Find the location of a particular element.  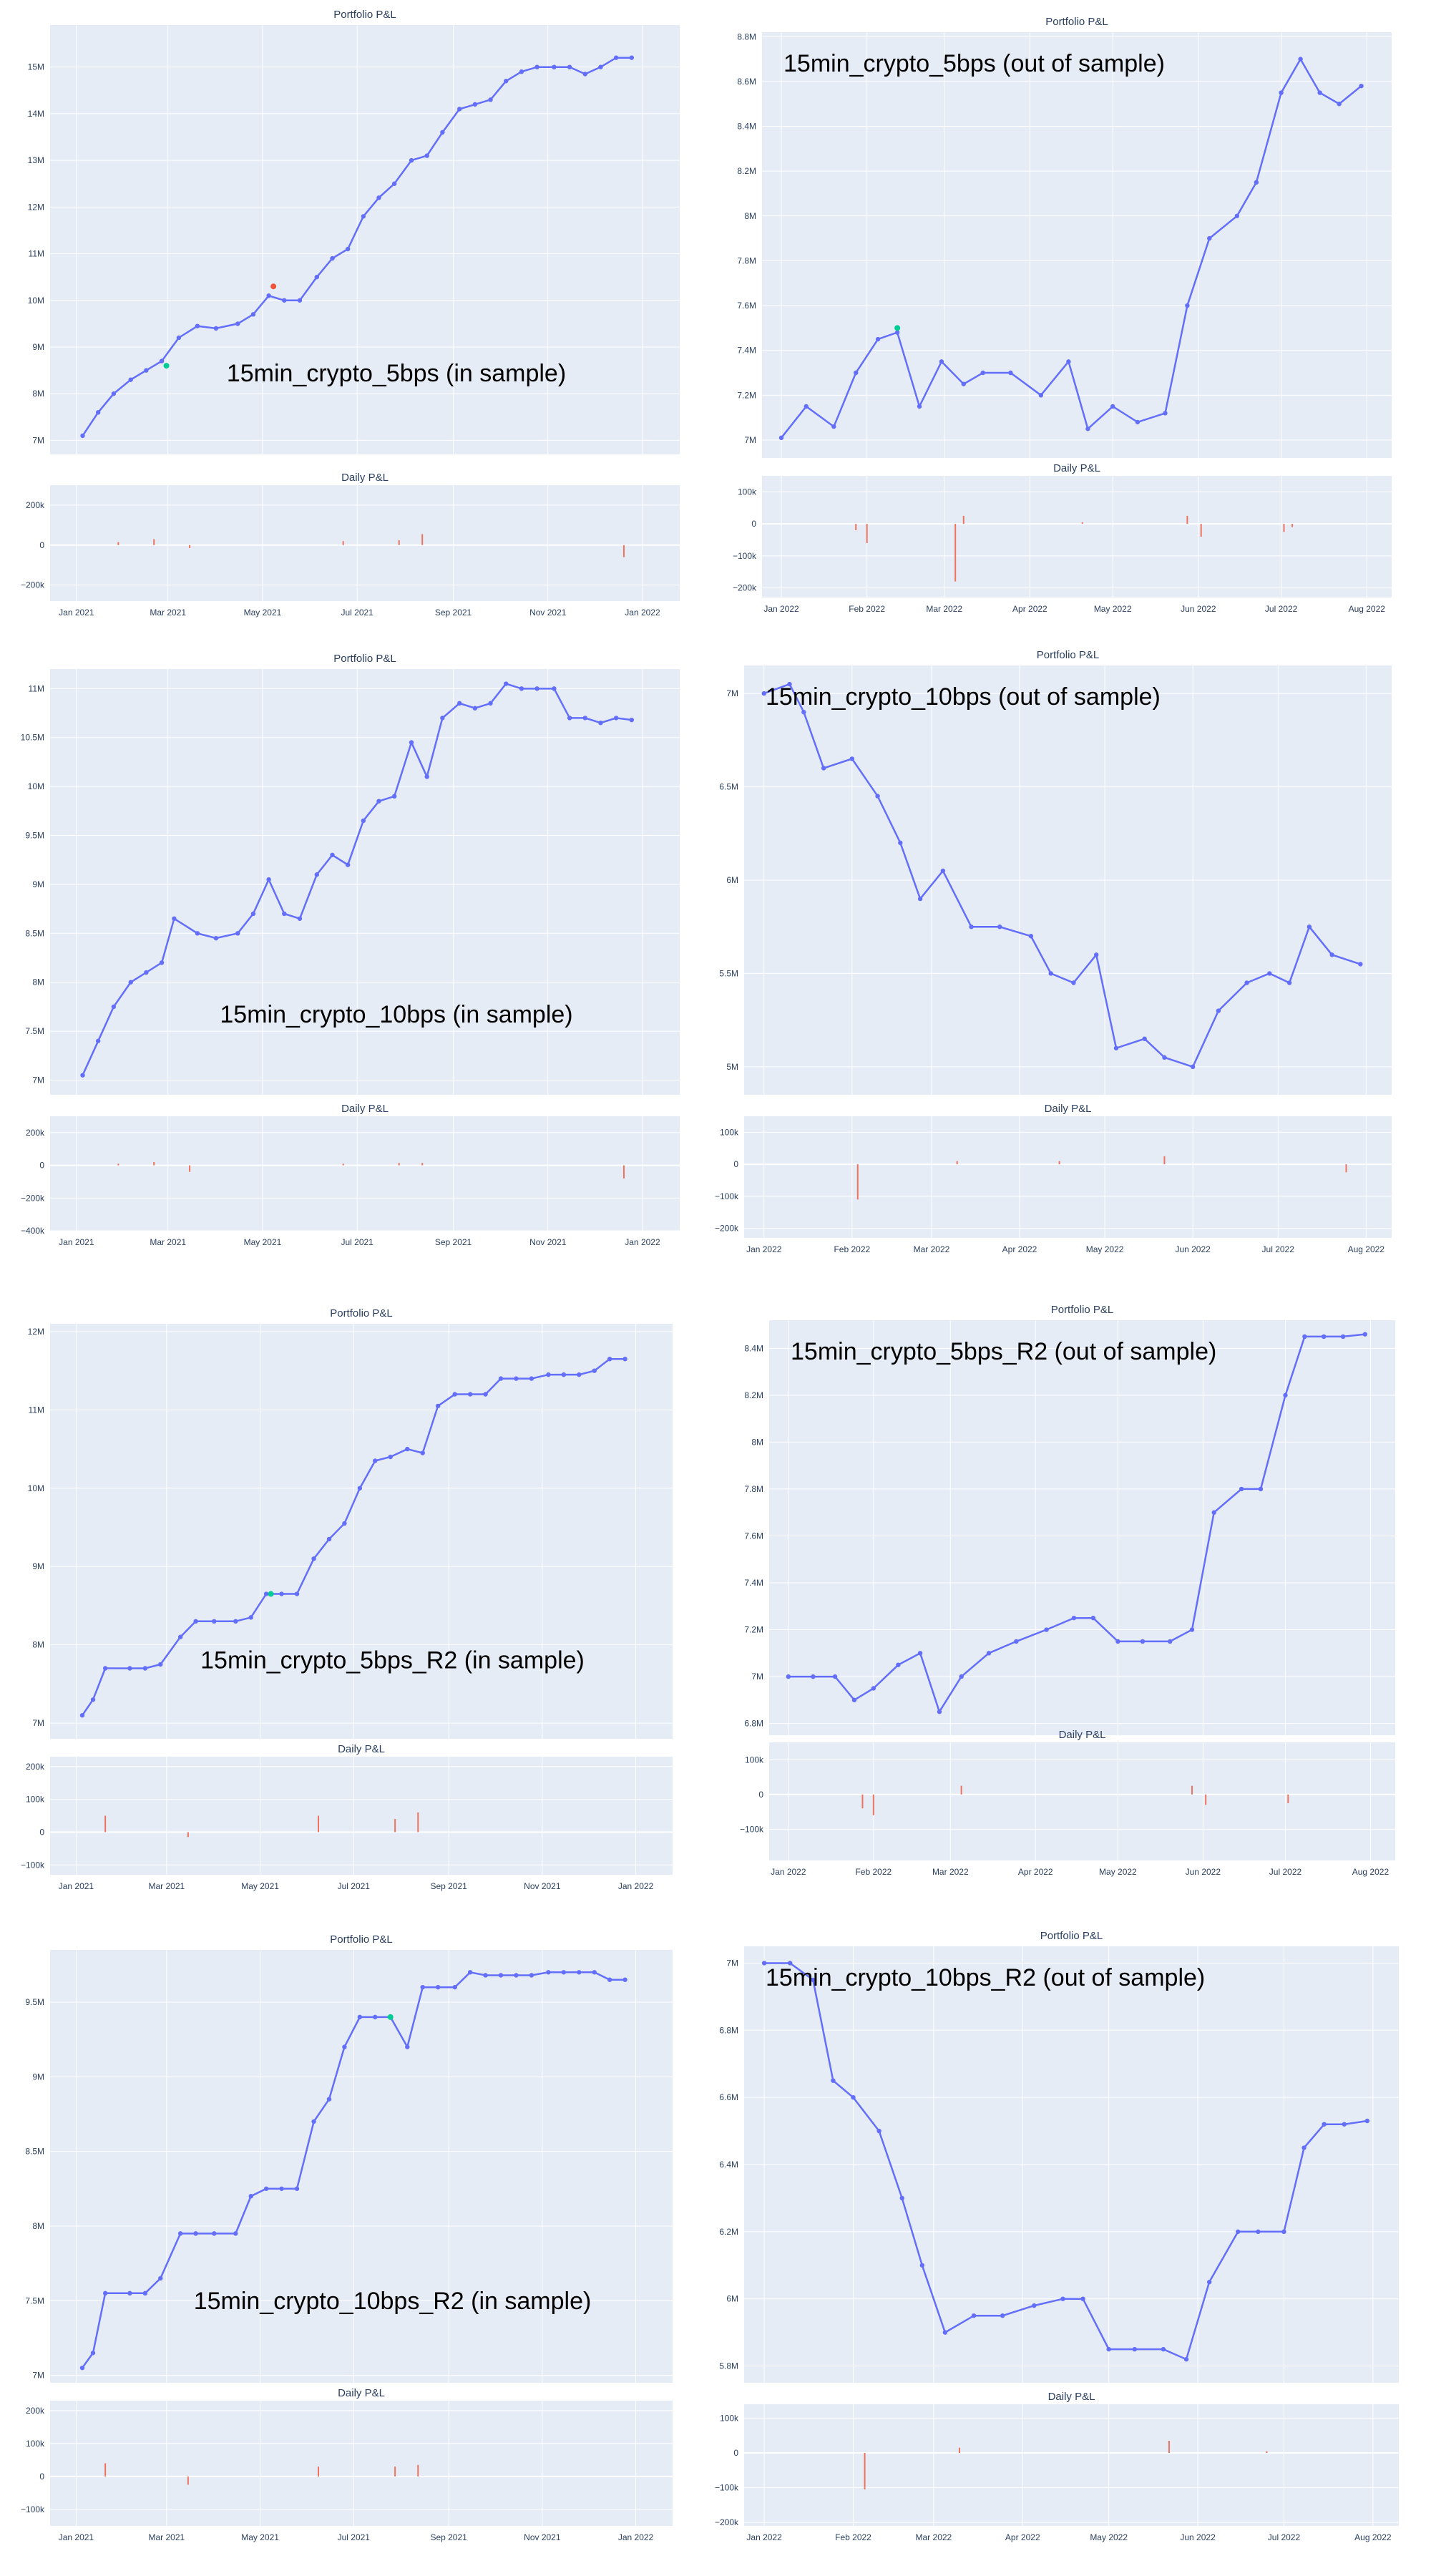

x-tick-label: May 2022 is located at coordinates (1109, 2537).